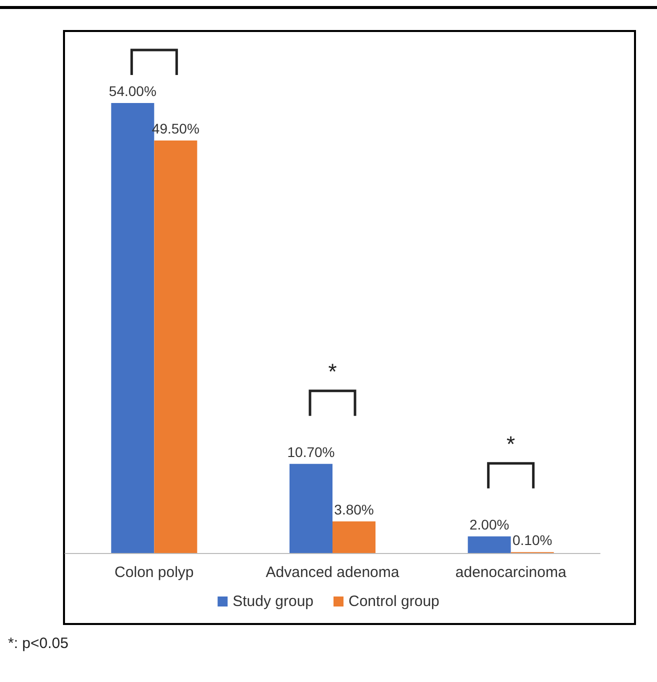  Describe the element at coordinates (154, 572) in the screenshot. I see `x-tick-label: Colon polyp` at that location.